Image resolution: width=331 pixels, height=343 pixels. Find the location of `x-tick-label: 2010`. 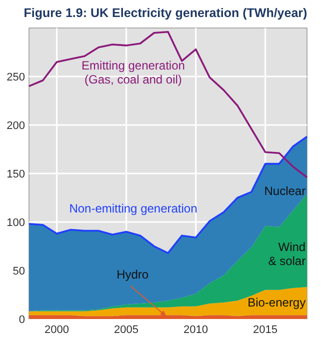

x-tick-label: 2010 is located at coordinates (196, 330).